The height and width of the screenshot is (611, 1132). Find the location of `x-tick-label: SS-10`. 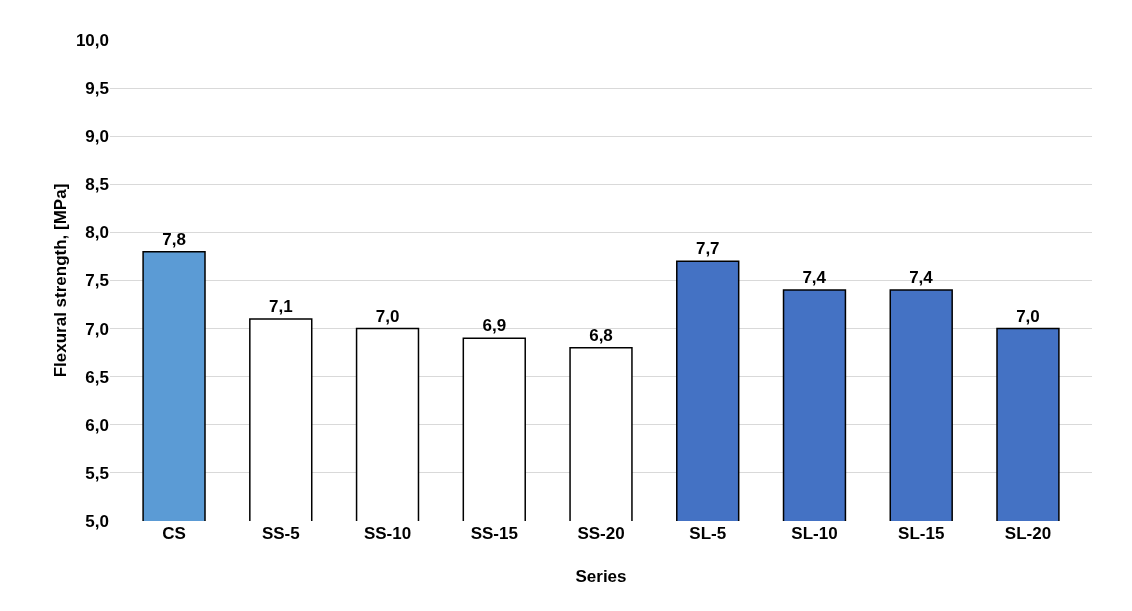

x-tick-label: SS-10 is located at coordinates (387, 533).